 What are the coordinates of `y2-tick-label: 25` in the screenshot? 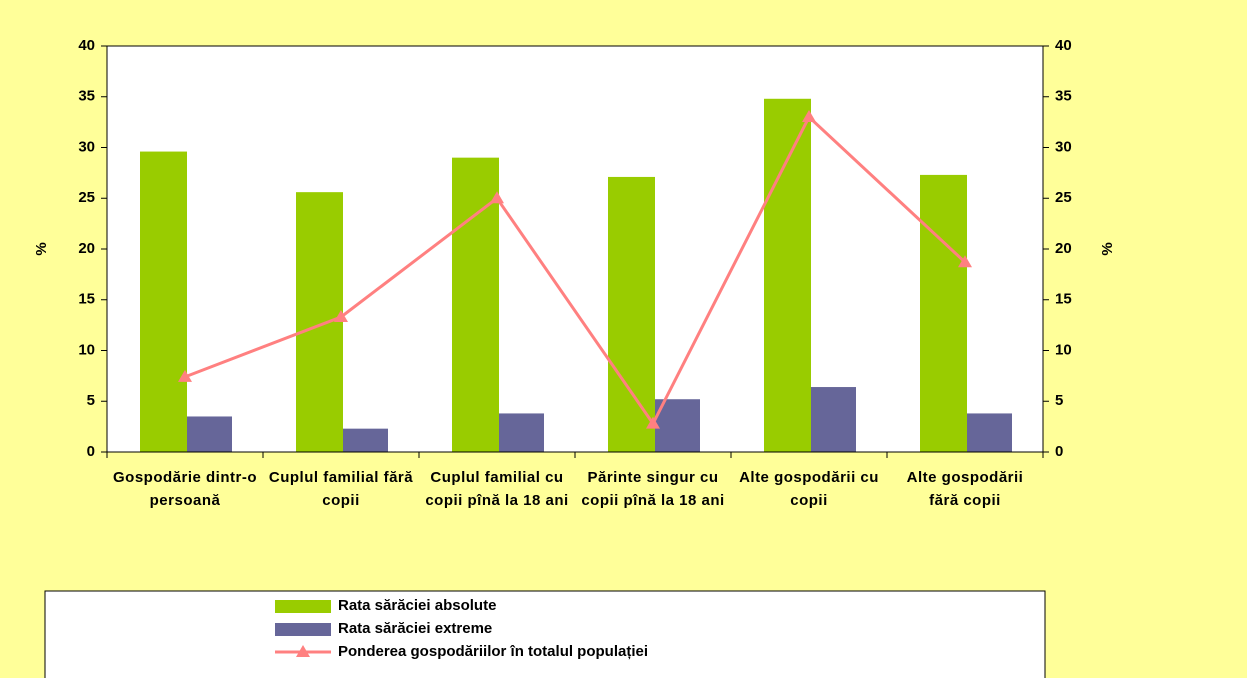 It's located at (1063, 197).